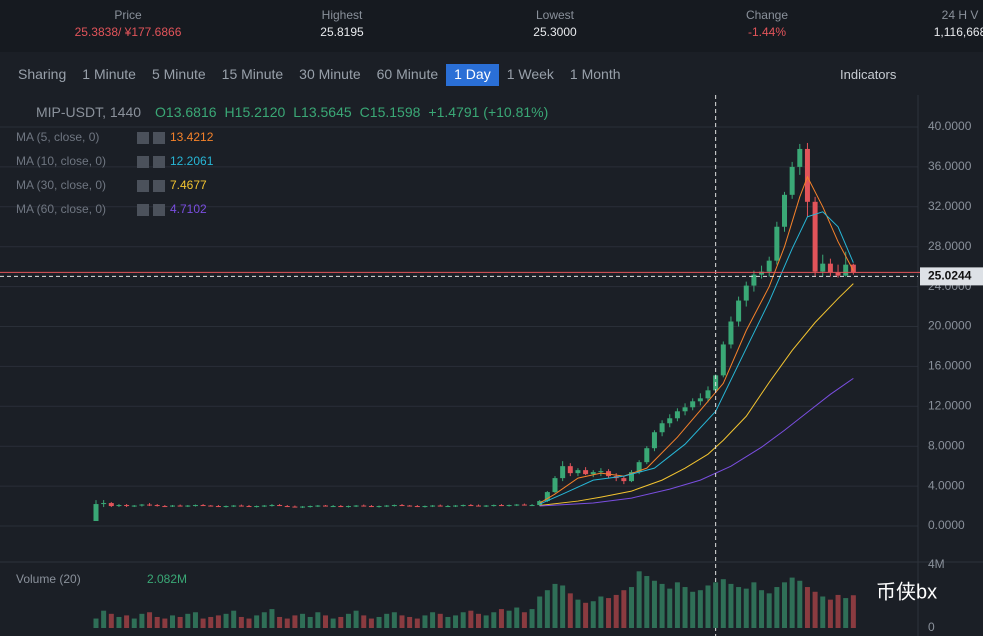 The image size is (983, 636). Describe the element at coordinates (696, 442) in the screenshot. I see `ma-line` at that location.